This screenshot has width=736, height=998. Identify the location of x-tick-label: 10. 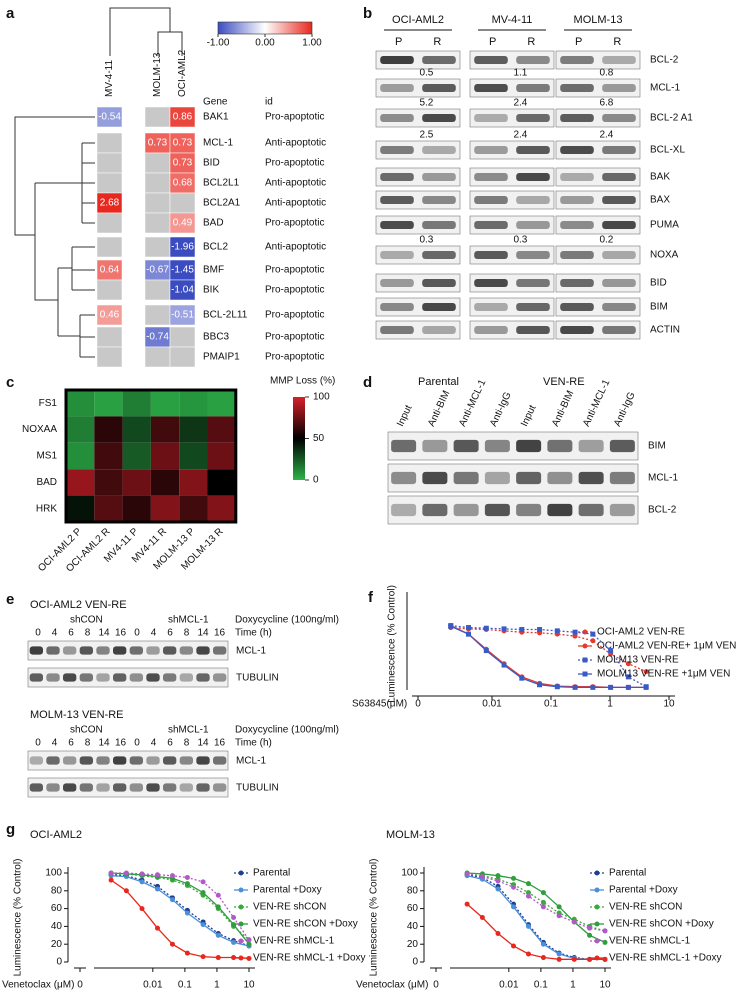
(605, 985).